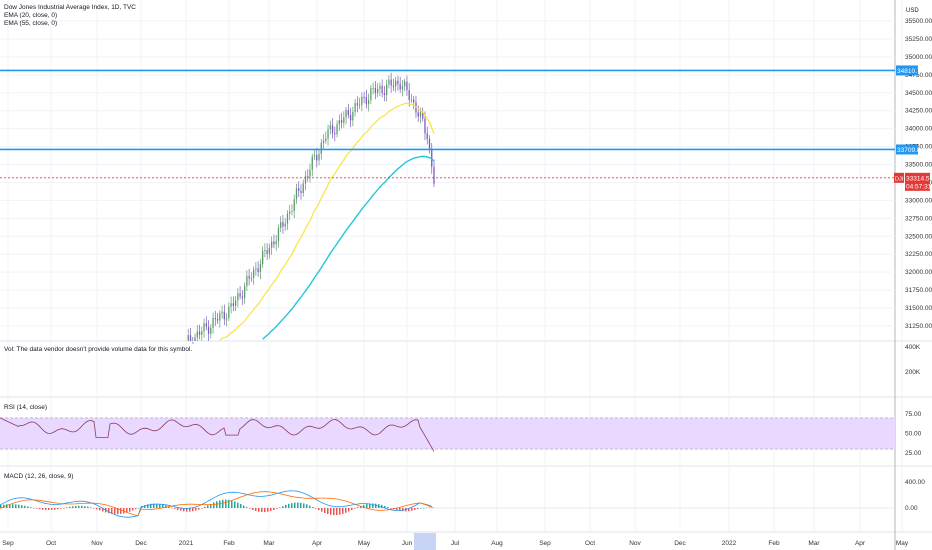 This screenshot has height=550, width=932. I want to click on volume-tick-label: 400K, so click(913, 347).